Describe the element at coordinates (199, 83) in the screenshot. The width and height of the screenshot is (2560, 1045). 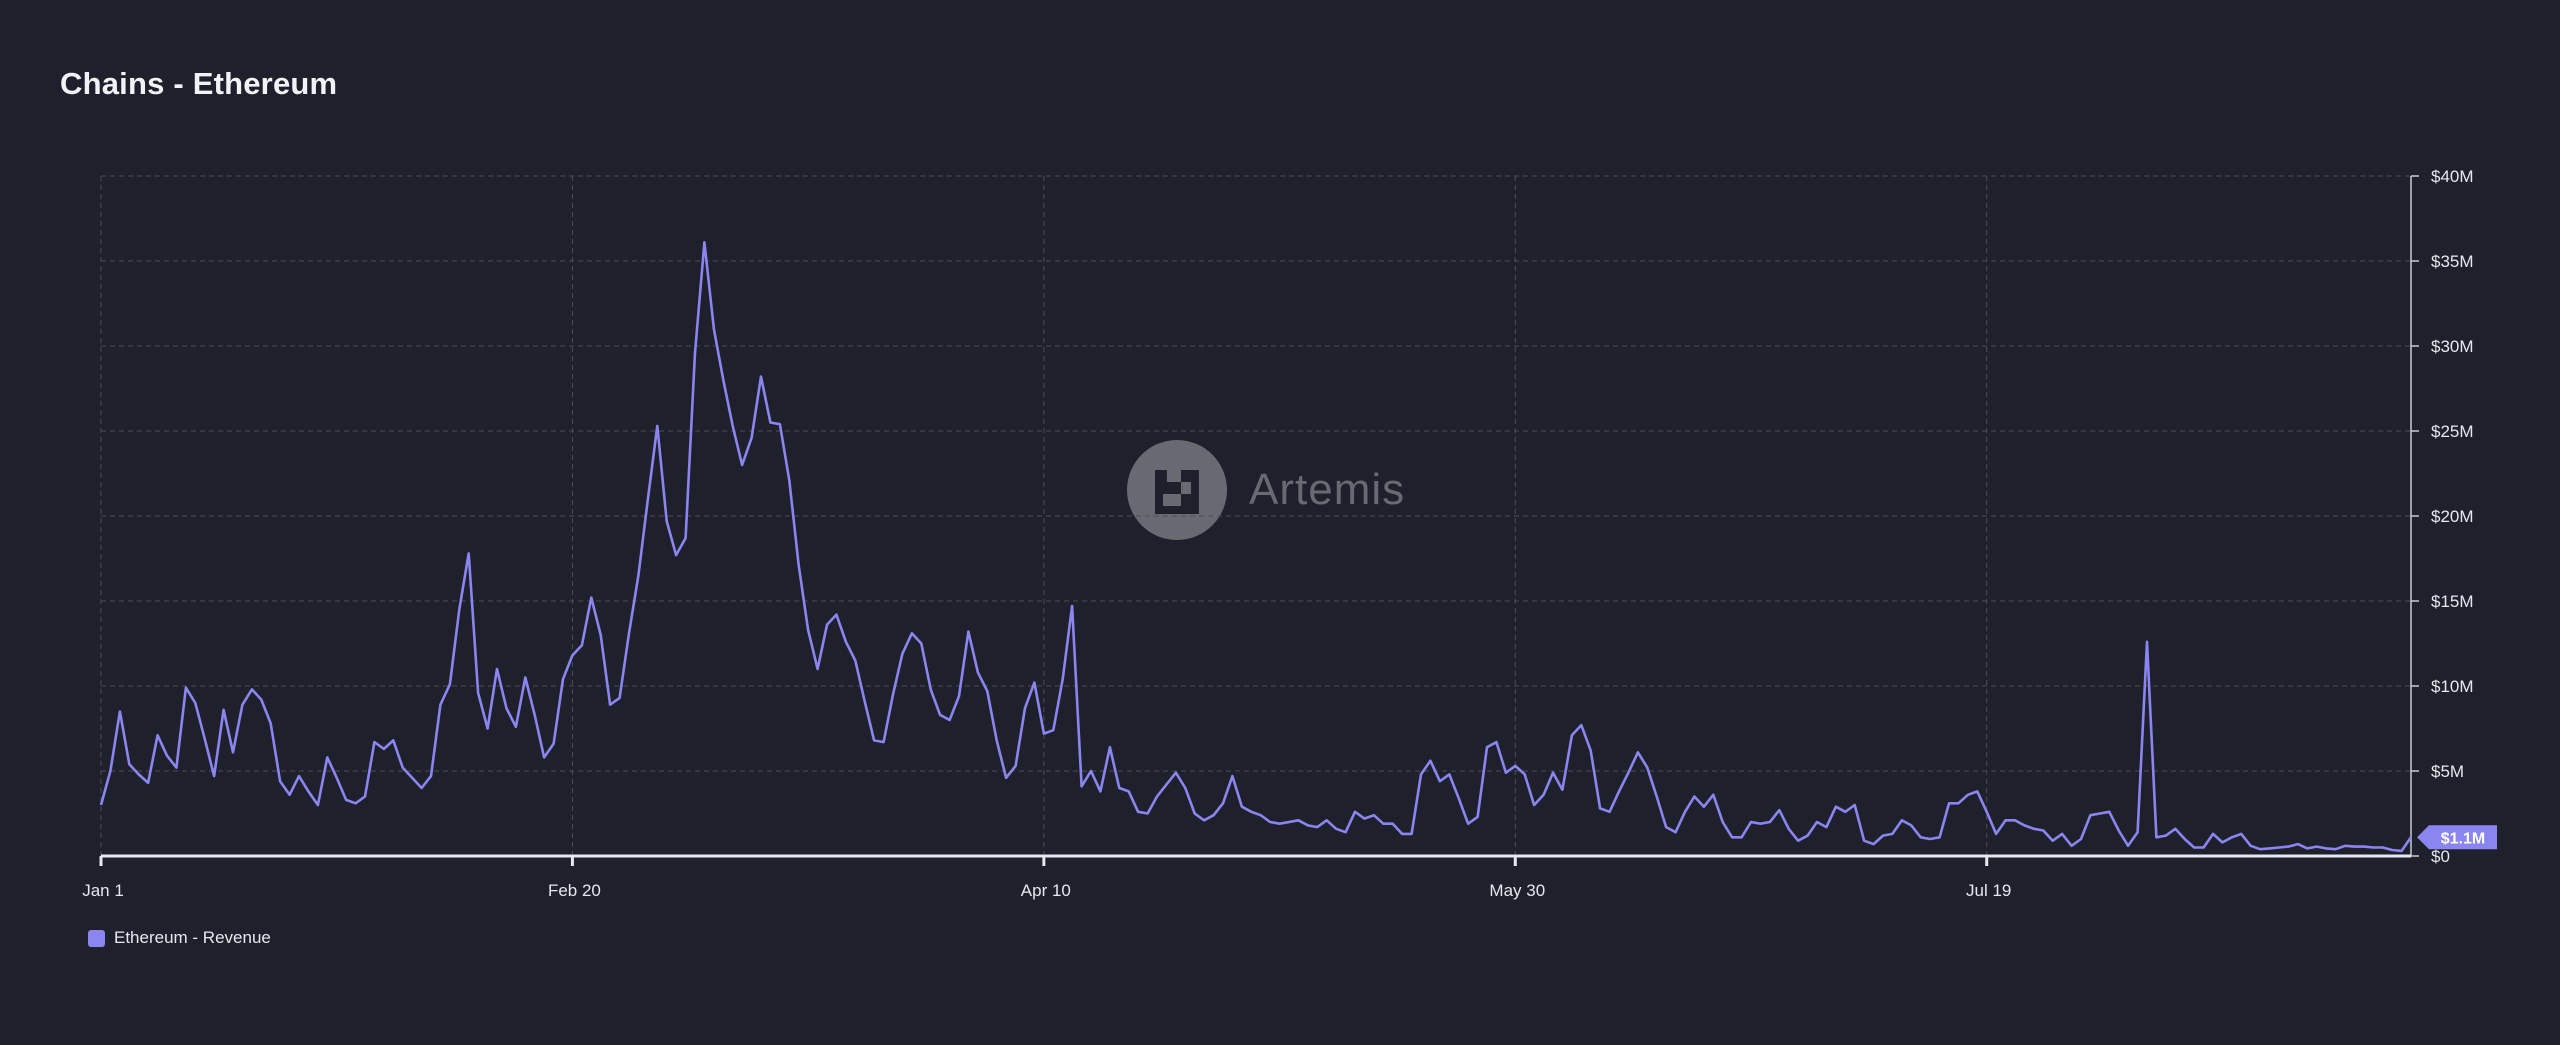
I see `chart-title: Chains - Ethereum` at that location.